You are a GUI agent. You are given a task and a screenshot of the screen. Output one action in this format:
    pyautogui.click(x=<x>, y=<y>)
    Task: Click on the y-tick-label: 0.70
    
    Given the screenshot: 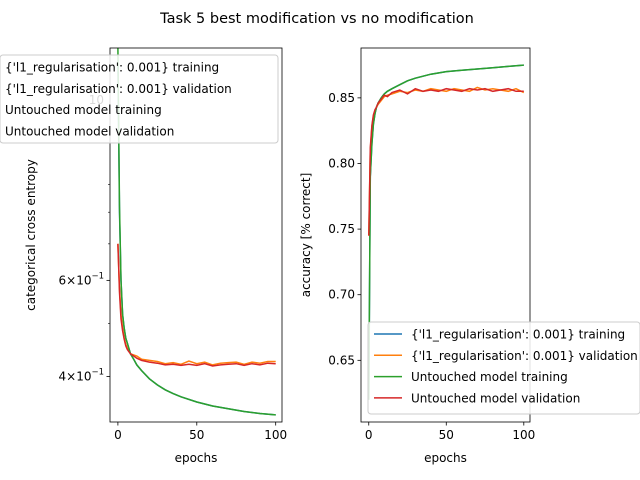 What is the action you would take?
    pyautogui.click(x=341, y=295)
    